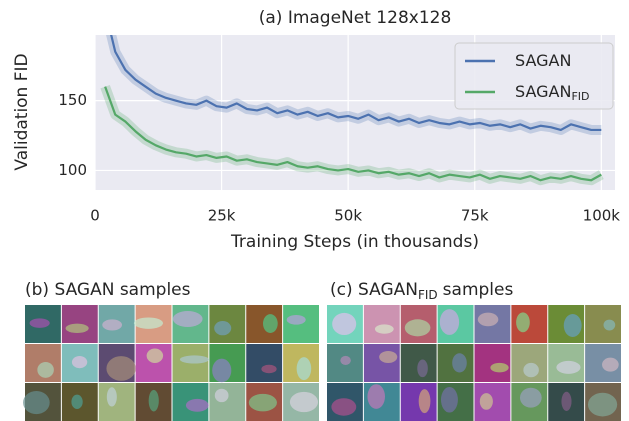 The width and height of the screenshot is (629, 421). Describe the element at coordinates (602, 216) in the screenshot. I see `x-tick-label: 100k` at that location.